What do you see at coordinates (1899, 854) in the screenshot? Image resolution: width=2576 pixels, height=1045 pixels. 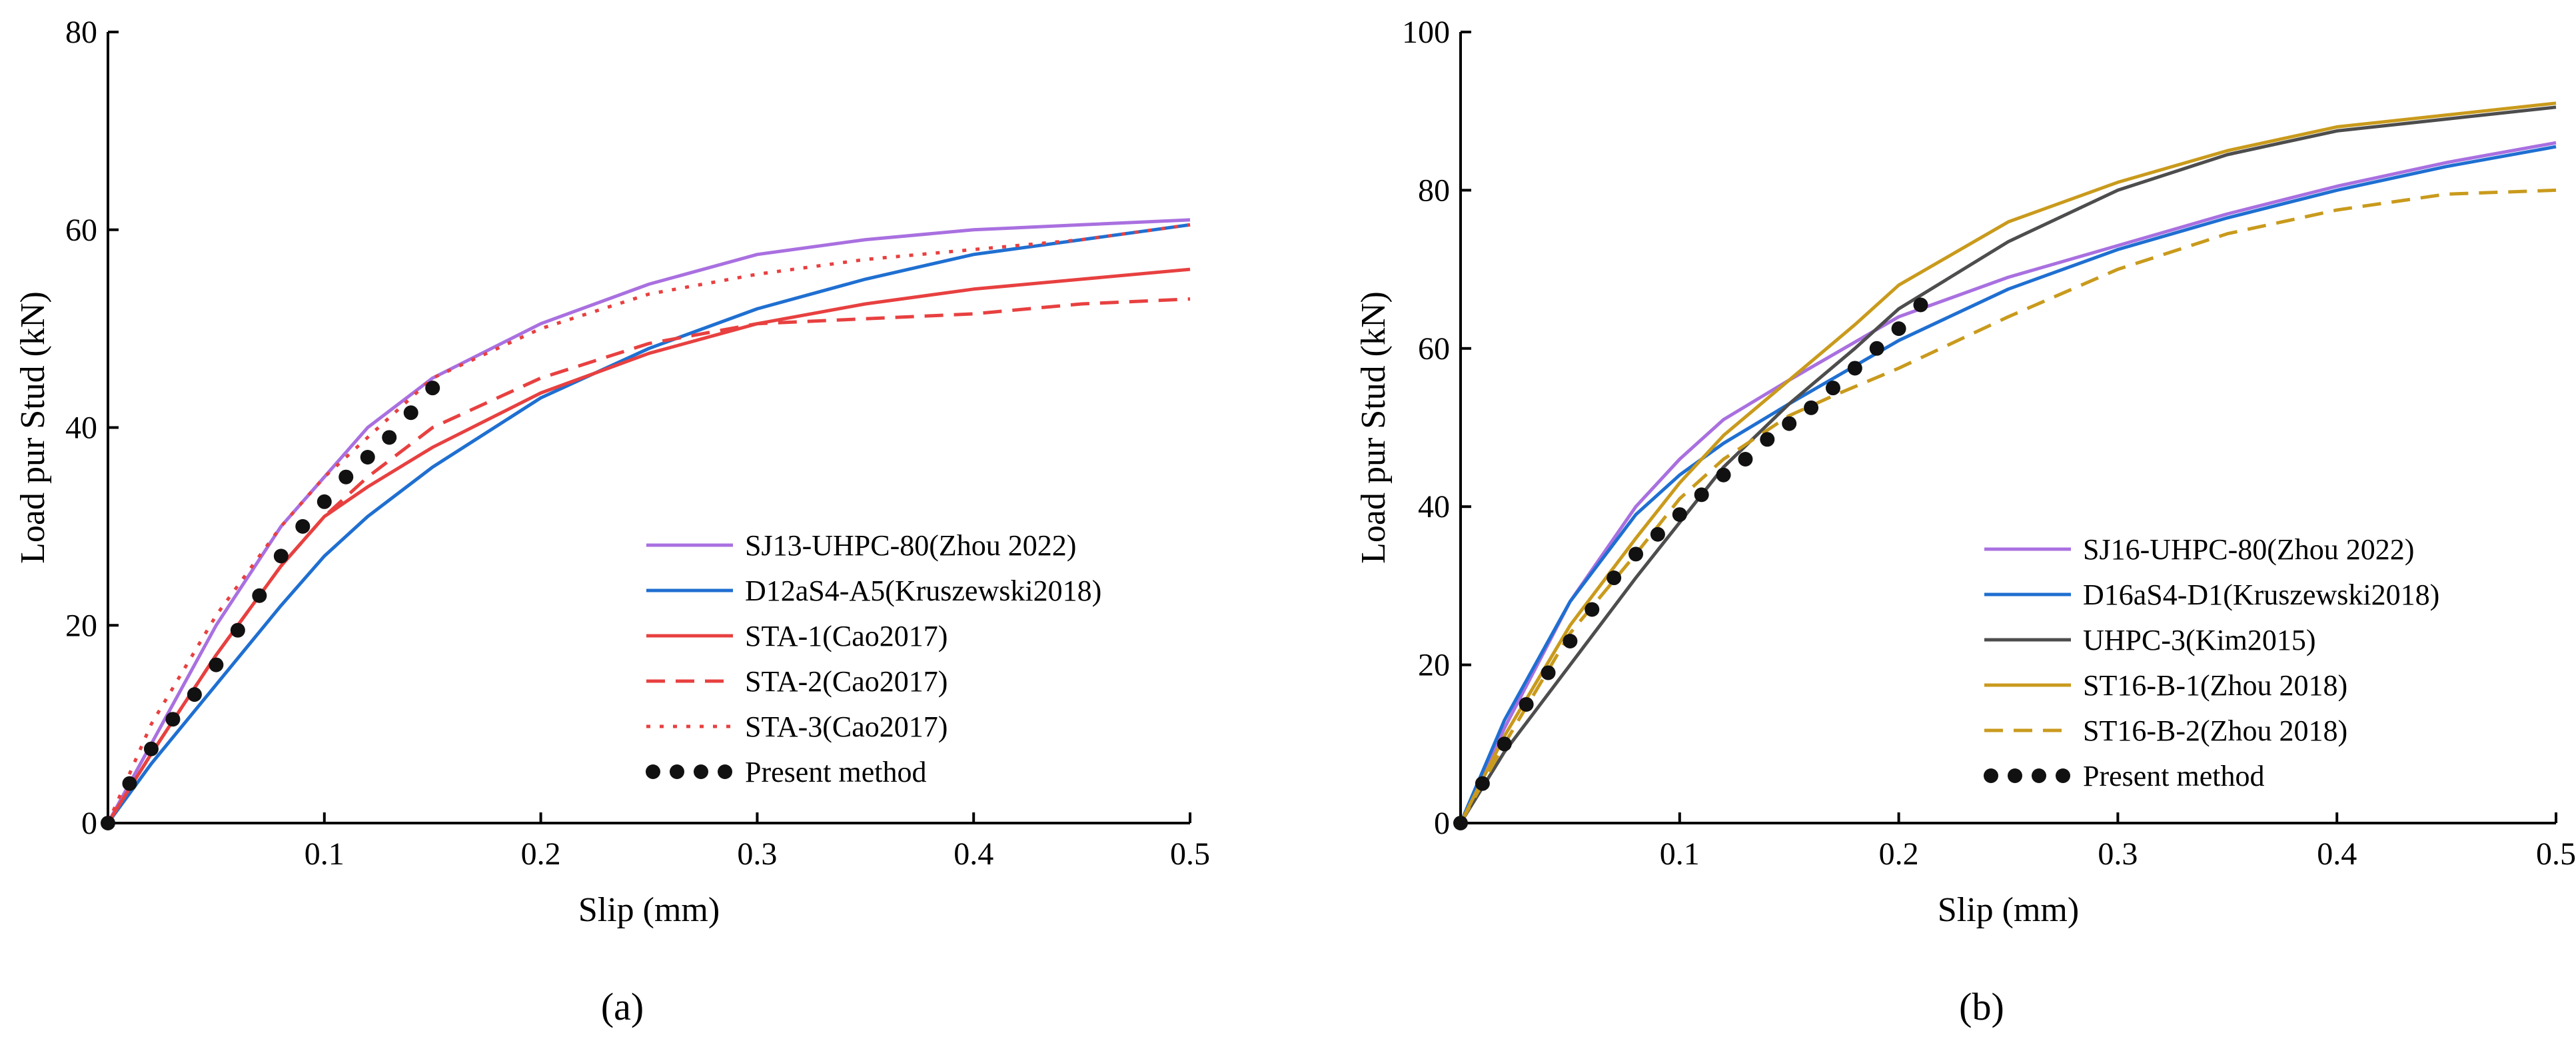 I see `panel-1-x-tick-label: 0.2` at bounding box center [1899, 854].